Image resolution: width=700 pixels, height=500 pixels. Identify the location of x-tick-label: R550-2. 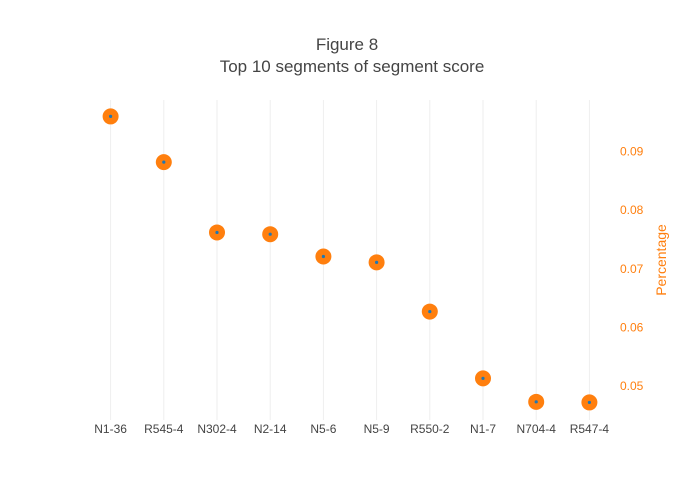
(430, 429).